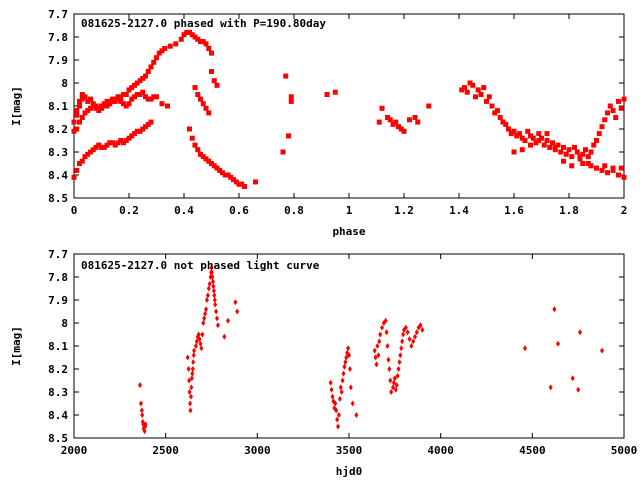 The height and width of the screenshot is (480, 640). I want to click on top-x-tick-label: 1, so click(349, 210).